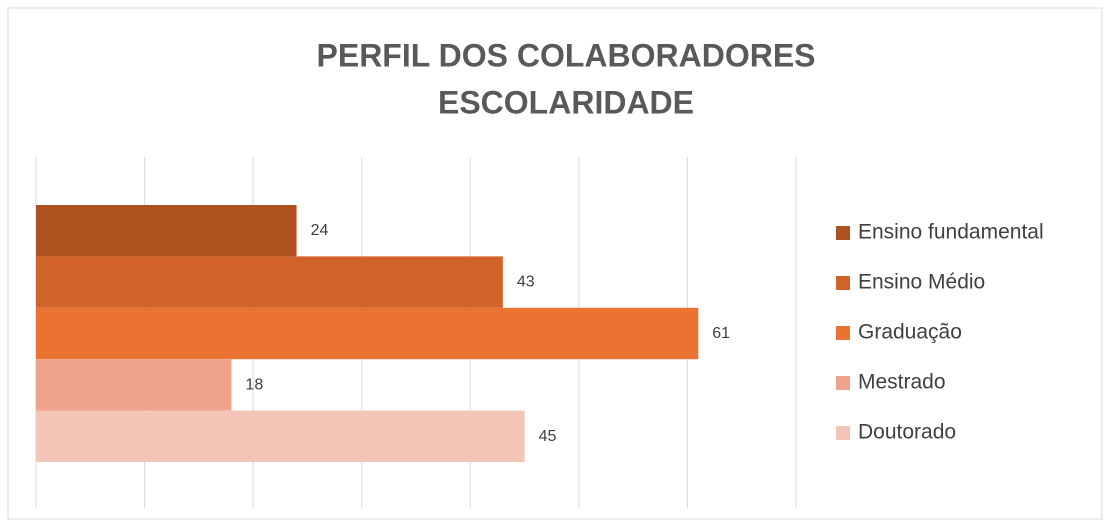  Describe the element at coordinates (907, 432) in the screenshot. I see `legend-label: Doutorado` at that location.